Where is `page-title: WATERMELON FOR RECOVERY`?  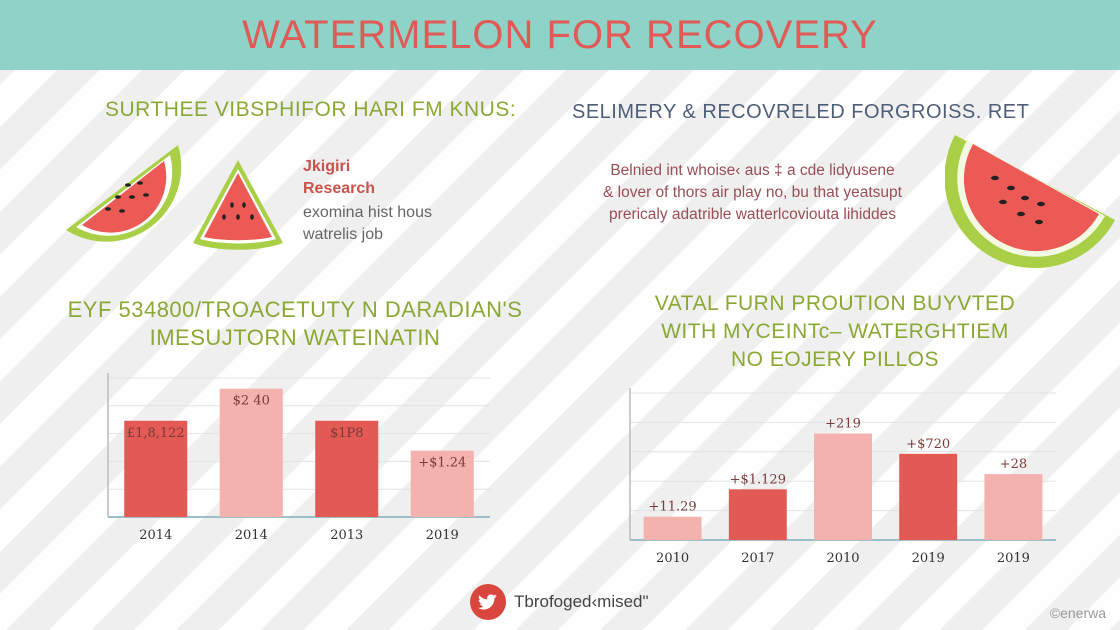 page-title: WATERMELON FOR RECOVERY is located at coordinates (560, 34).